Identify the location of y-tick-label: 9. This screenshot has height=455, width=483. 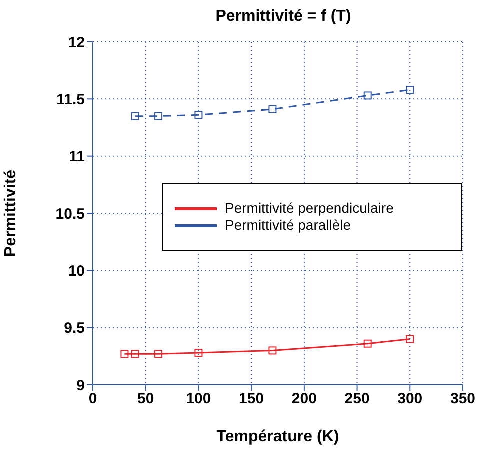
(80, 385).